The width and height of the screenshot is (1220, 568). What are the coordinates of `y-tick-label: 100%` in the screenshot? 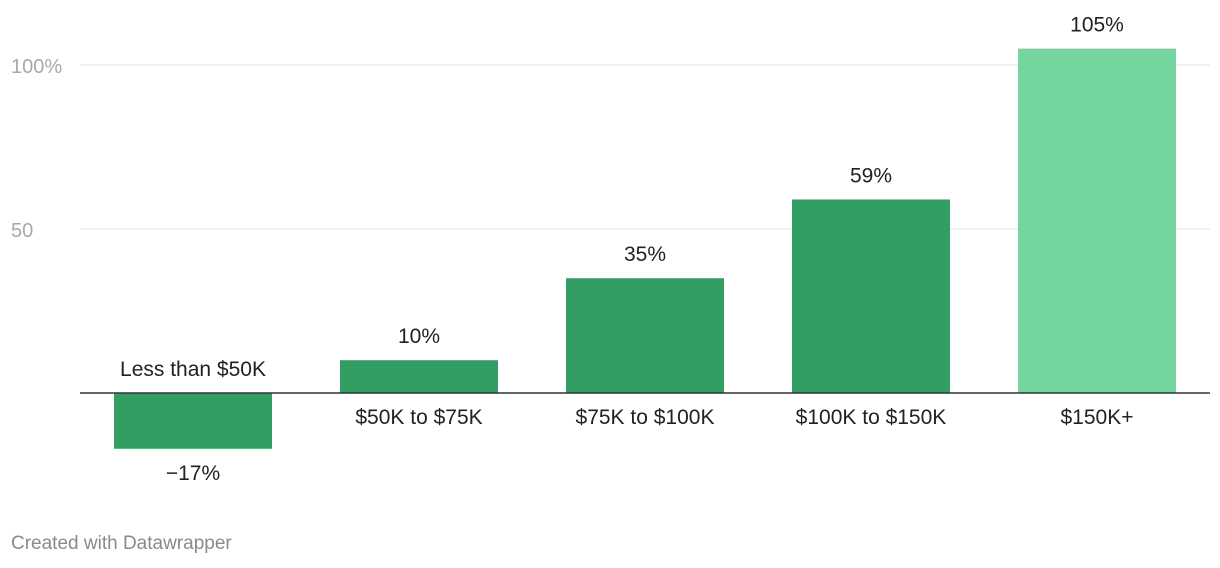 It's located at (36, 67).